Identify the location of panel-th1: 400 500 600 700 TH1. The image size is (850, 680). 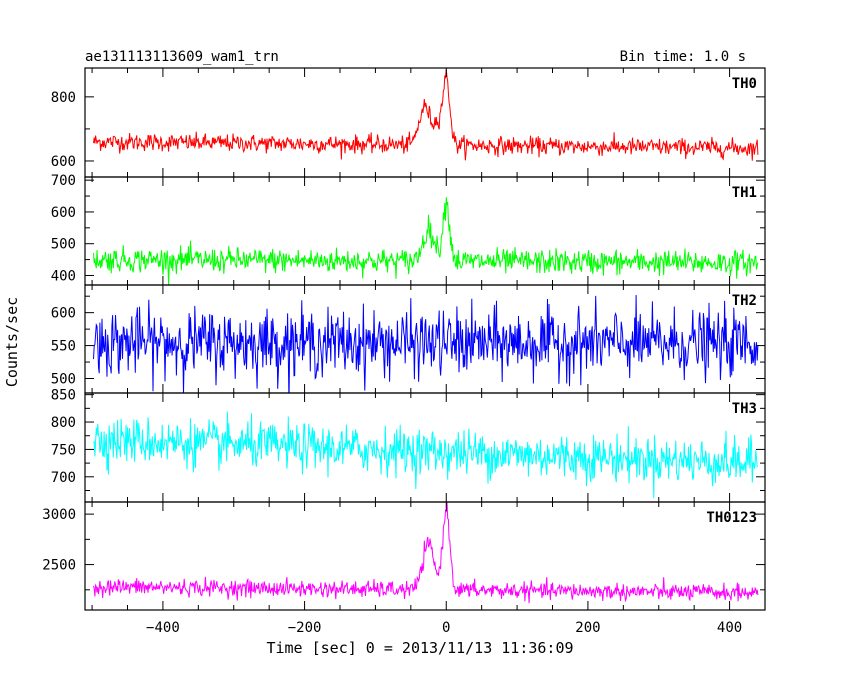
(408, 229).